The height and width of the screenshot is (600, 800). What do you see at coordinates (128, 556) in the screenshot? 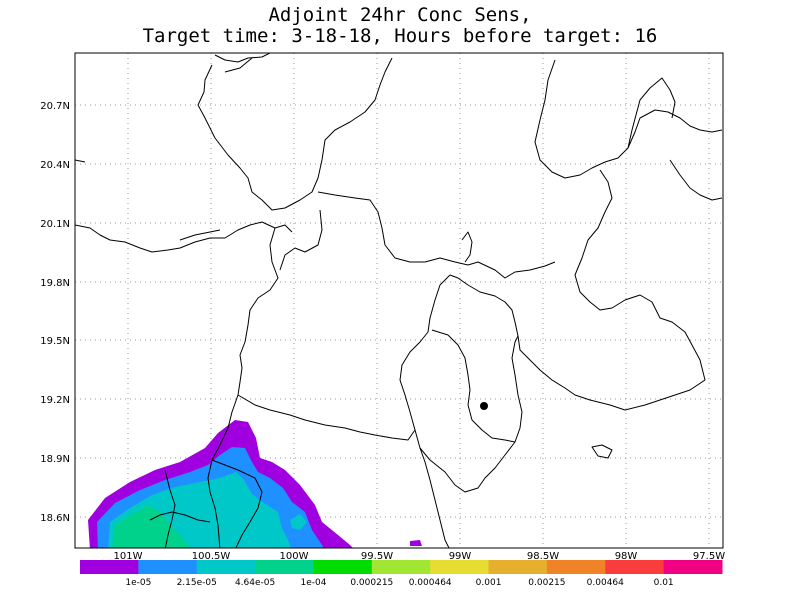
I see `lon-tick-label: 101W` at bounding box center [128, 556].